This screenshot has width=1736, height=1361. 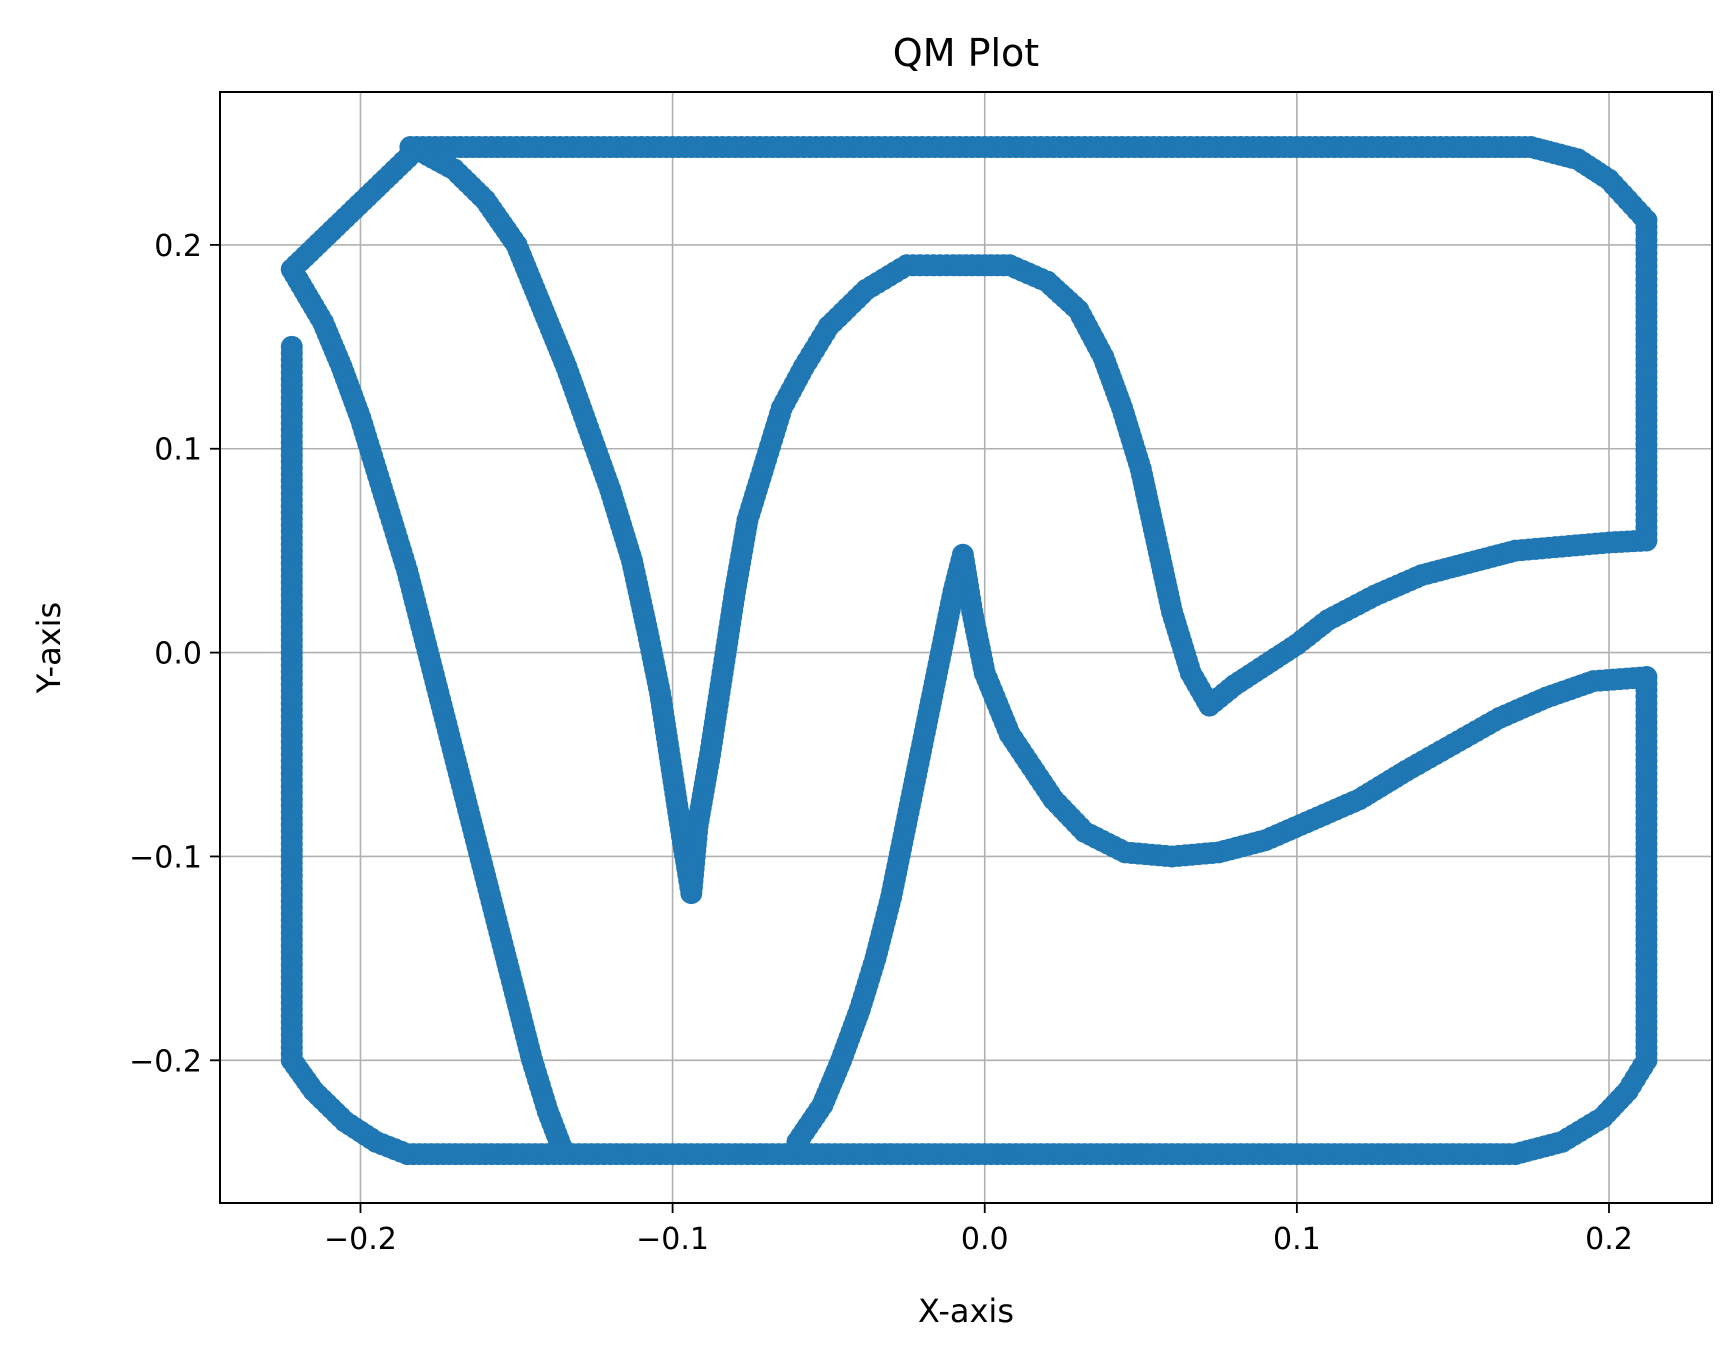 I want to click on y-tick-label: −0.1, so click(x=165, y=857).